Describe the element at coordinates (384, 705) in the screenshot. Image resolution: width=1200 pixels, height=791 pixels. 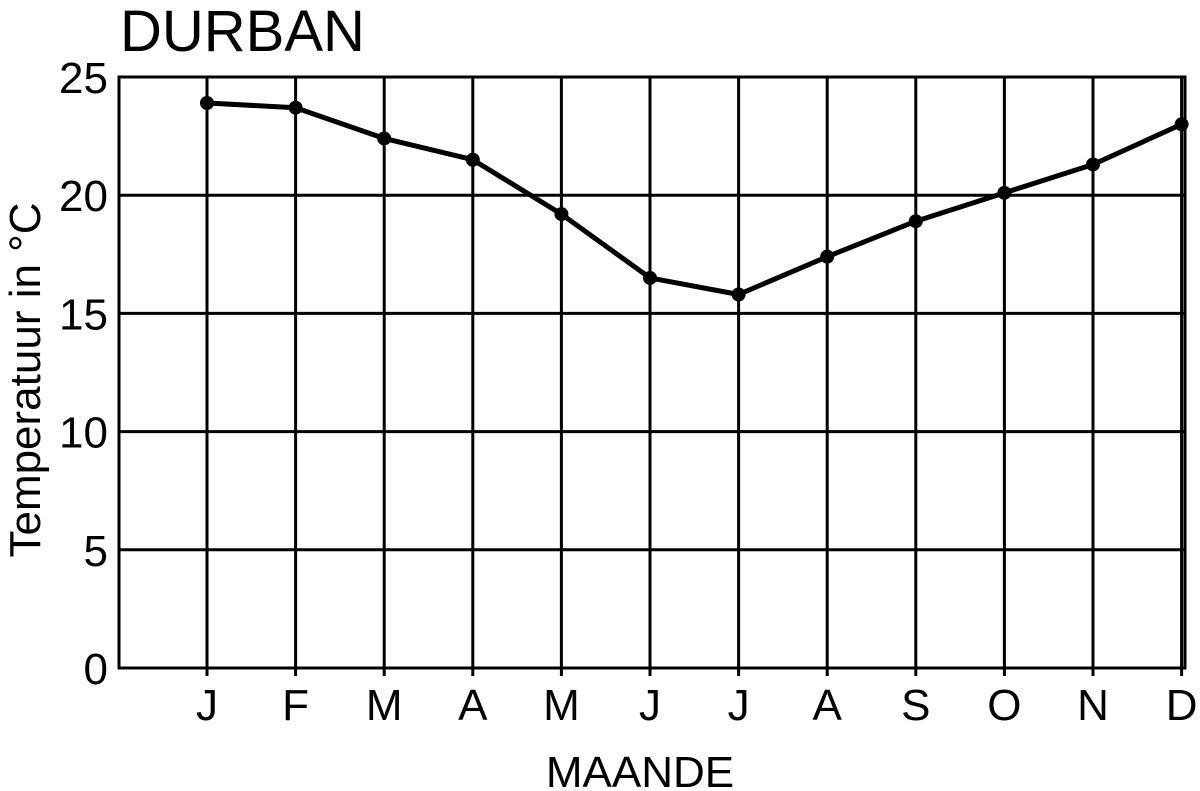
I see `x-tick-label-3: M` at that location.